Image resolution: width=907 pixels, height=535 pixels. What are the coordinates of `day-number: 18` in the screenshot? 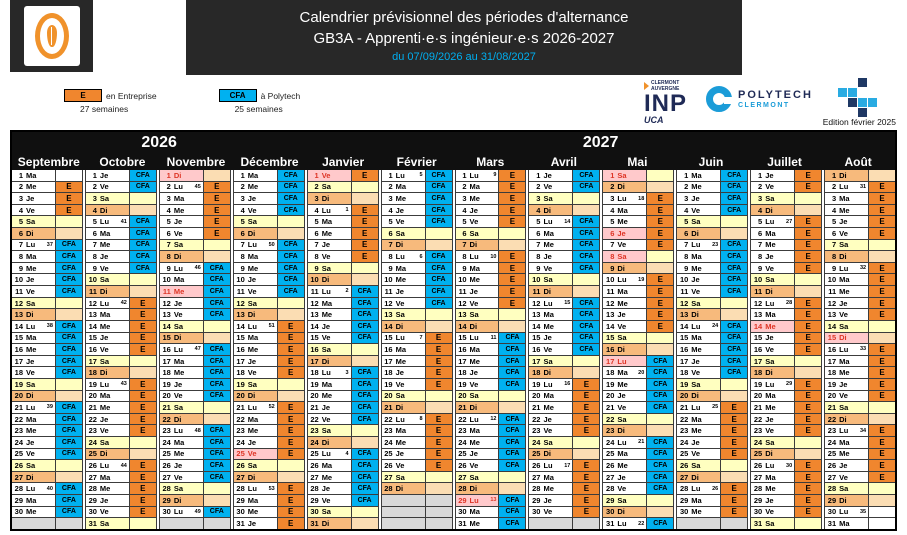 It's located at (758, 373).